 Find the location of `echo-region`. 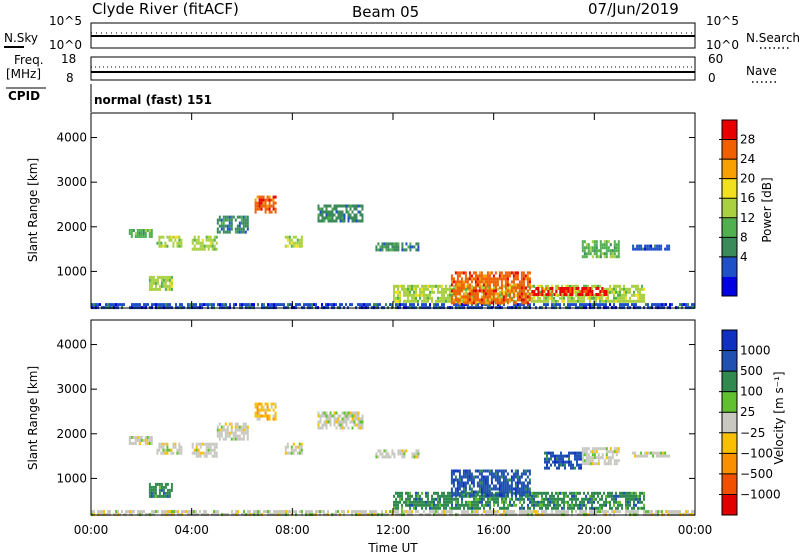

echo-region is located at coordinates (293, 241).